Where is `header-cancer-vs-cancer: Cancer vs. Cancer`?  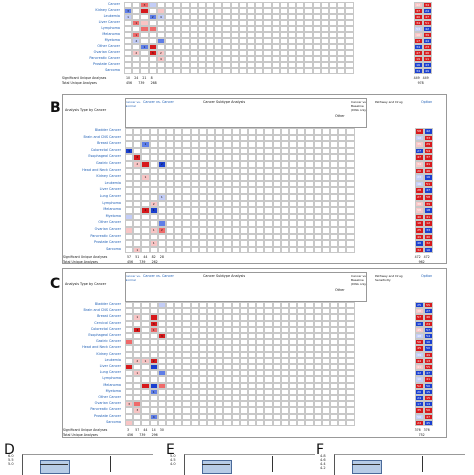 header-cancer-vs-cancer: Cancer vs. Cancer is located at coordinates (158, 102).